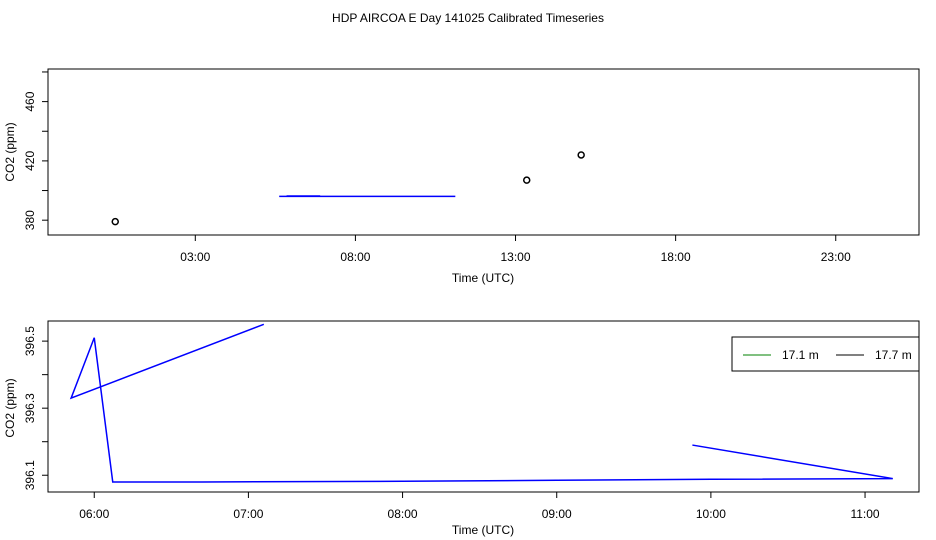  What do you see at coordinates (30, 408) in the screenshot?
I see `y-tick-label: 396.3` at bounding box center [30, 408].